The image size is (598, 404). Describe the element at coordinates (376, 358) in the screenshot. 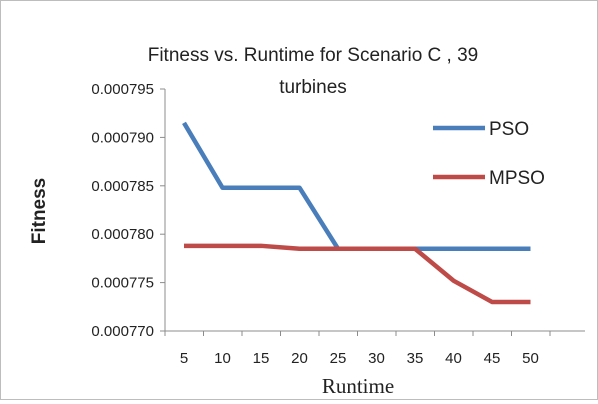

I see `x-tick-label: 30` at that location.